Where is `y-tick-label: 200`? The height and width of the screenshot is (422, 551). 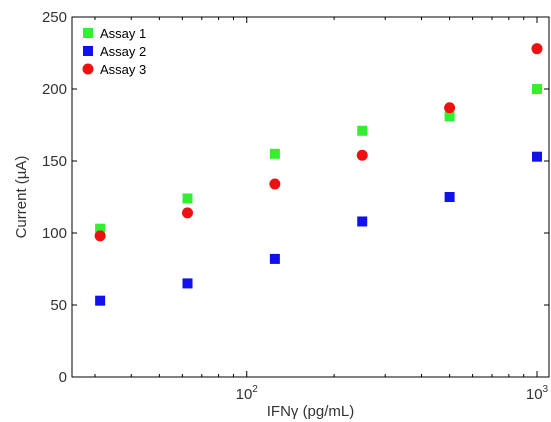
y-tick-label: 200 is located at coordinates (54, 89).